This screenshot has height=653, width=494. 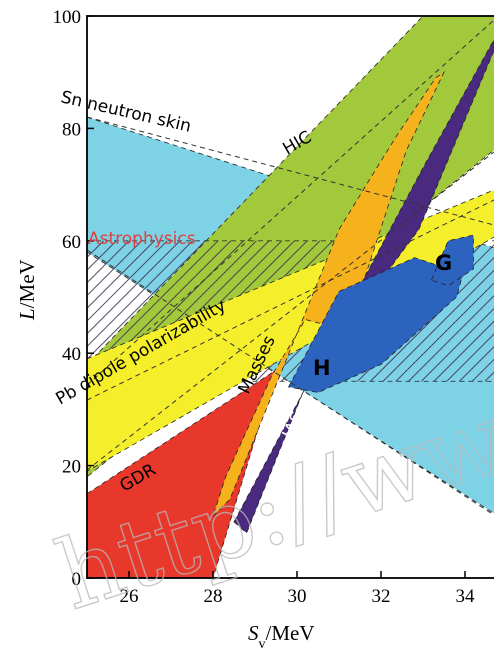 I want to click on region-g, so click(x=452, y=260).